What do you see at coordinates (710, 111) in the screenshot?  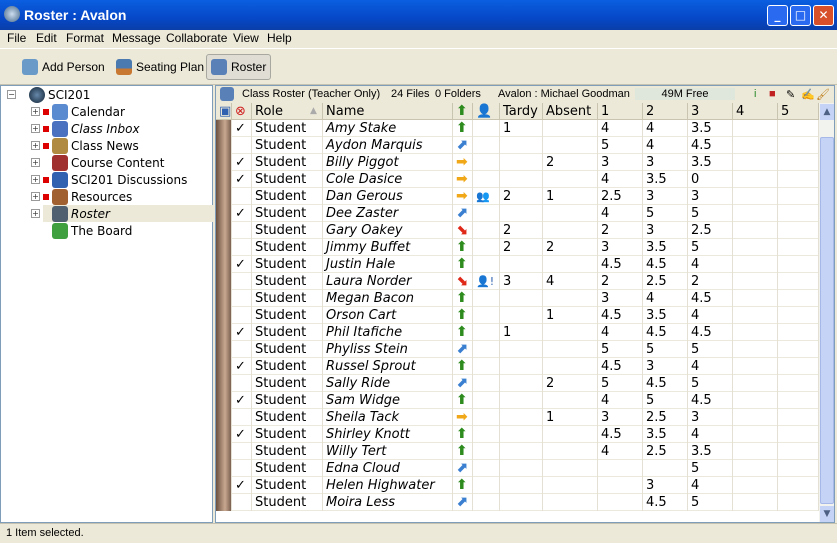 I see `col-grade-3: 3` at bounding box center [710, 111].